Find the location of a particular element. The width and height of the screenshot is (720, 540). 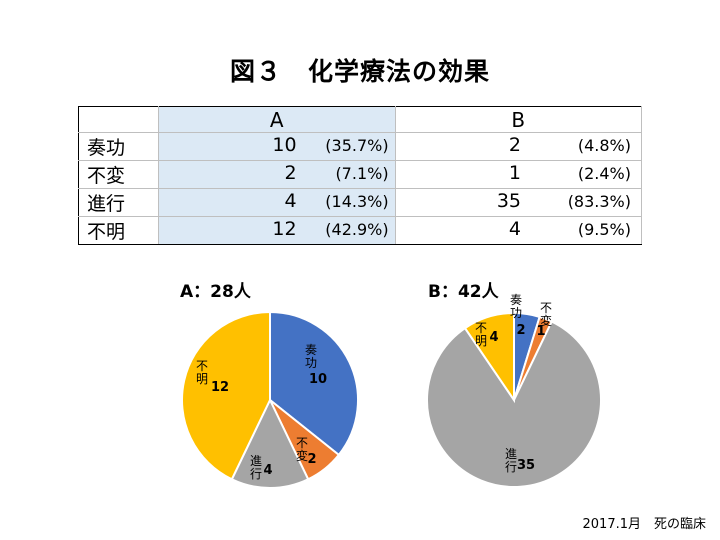

header-b: B is located at coordinates (518, 119).